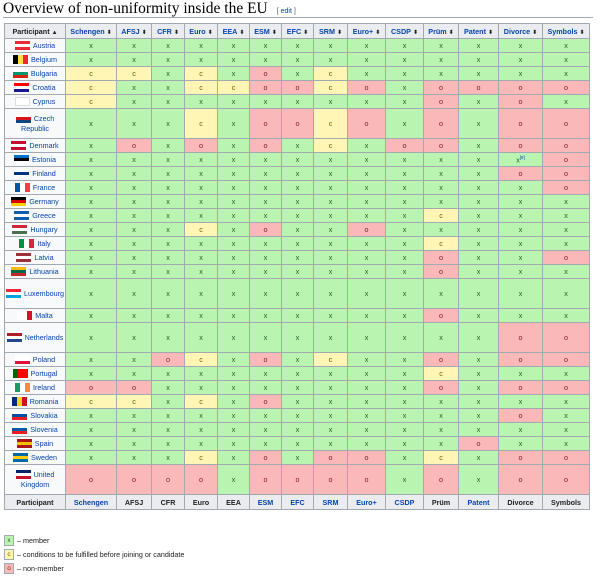 The width and height of the screenshot is (600, 577). What do you see at coordinates (91, 502) in the screenshot?
I see `footer-schengen: Schengen` at bounding box center [91, 502].